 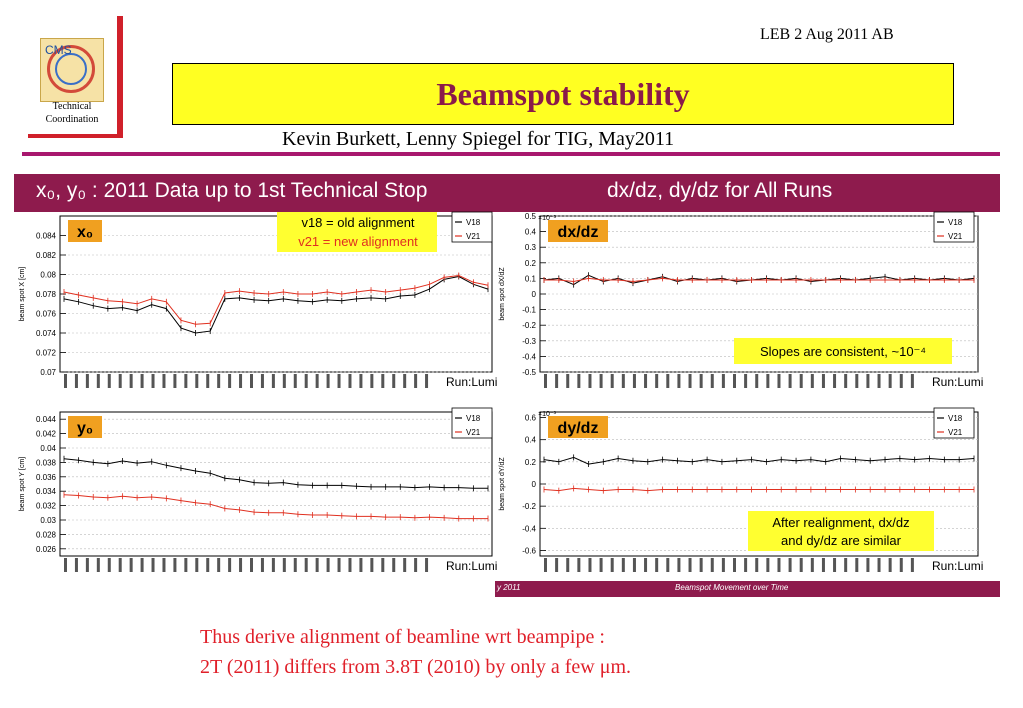 What do you see at coordinates (841, 540) in the screenshot?
I see `annotation-realign-2: and dy/dz are similar` at bounding box center [841, 540].